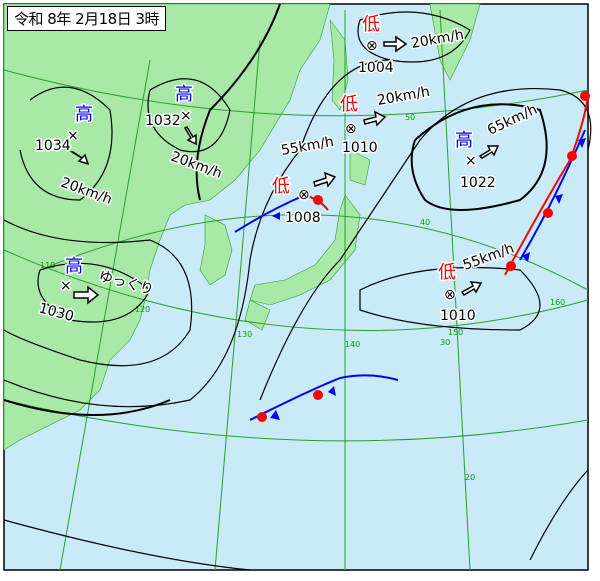 The image size is (600, 581). Describe the element at coordinates (216, 250) in the screenshot. I see `land-korea` at that location.